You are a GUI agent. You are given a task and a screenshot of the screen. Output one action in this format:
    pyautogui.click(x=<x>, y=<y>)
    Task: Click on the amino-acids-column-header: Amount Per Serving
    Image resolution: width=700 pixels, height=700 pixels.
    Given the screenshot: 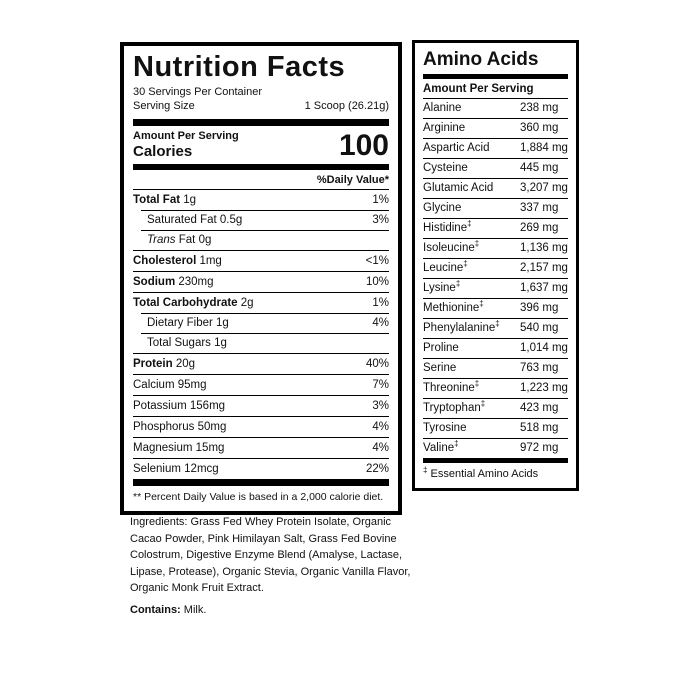 What is the action you would take?
    pyautogui.click(x=478, y=89)
    